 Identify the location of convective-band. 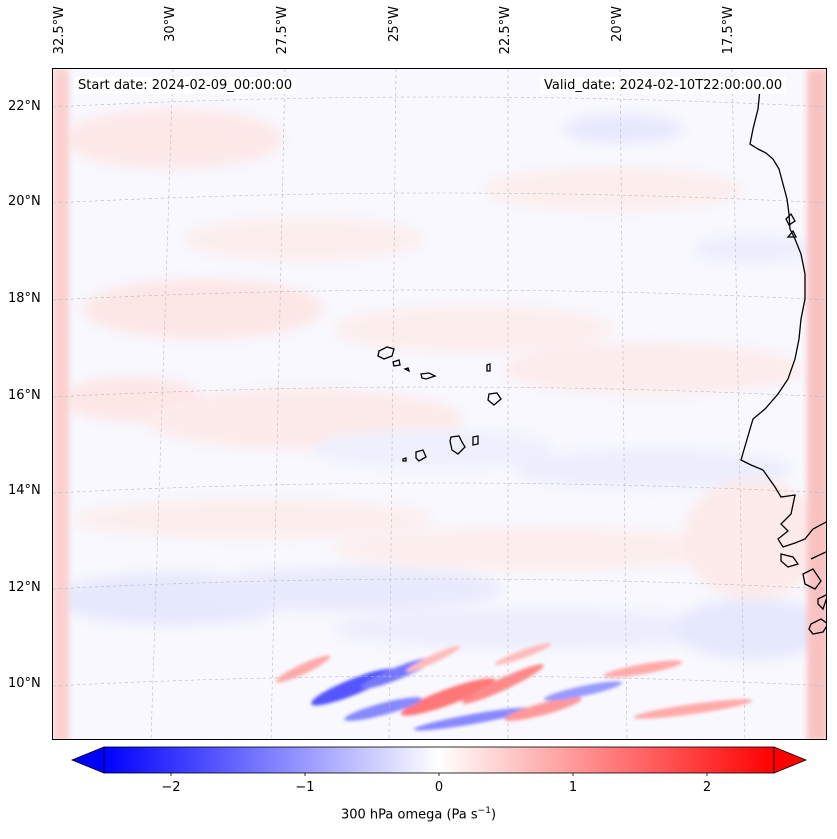
(514, 687).